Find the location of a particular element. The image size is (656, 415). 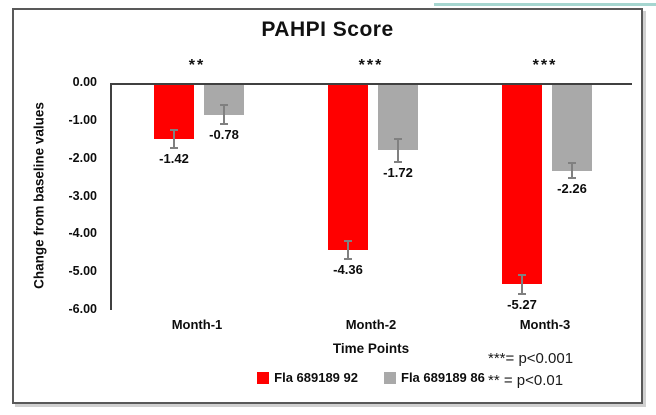

legend-label-series-1: Fla 689189 92 is located at coordinates (316, 377).